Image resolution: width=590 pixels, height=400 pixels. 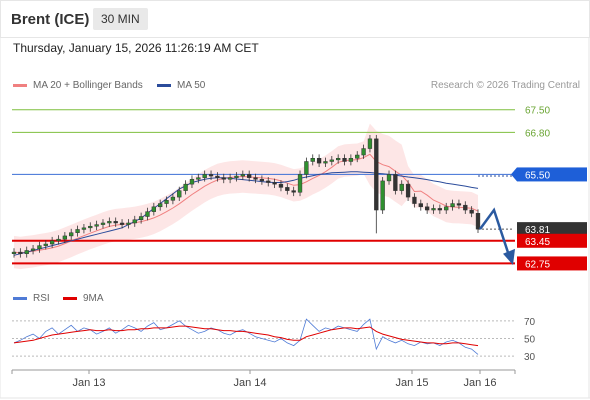 What do you see at coordinates (530, 322) in the screenshot?
I see `rsi-level-label: 70` at bounding box center [530, 322].